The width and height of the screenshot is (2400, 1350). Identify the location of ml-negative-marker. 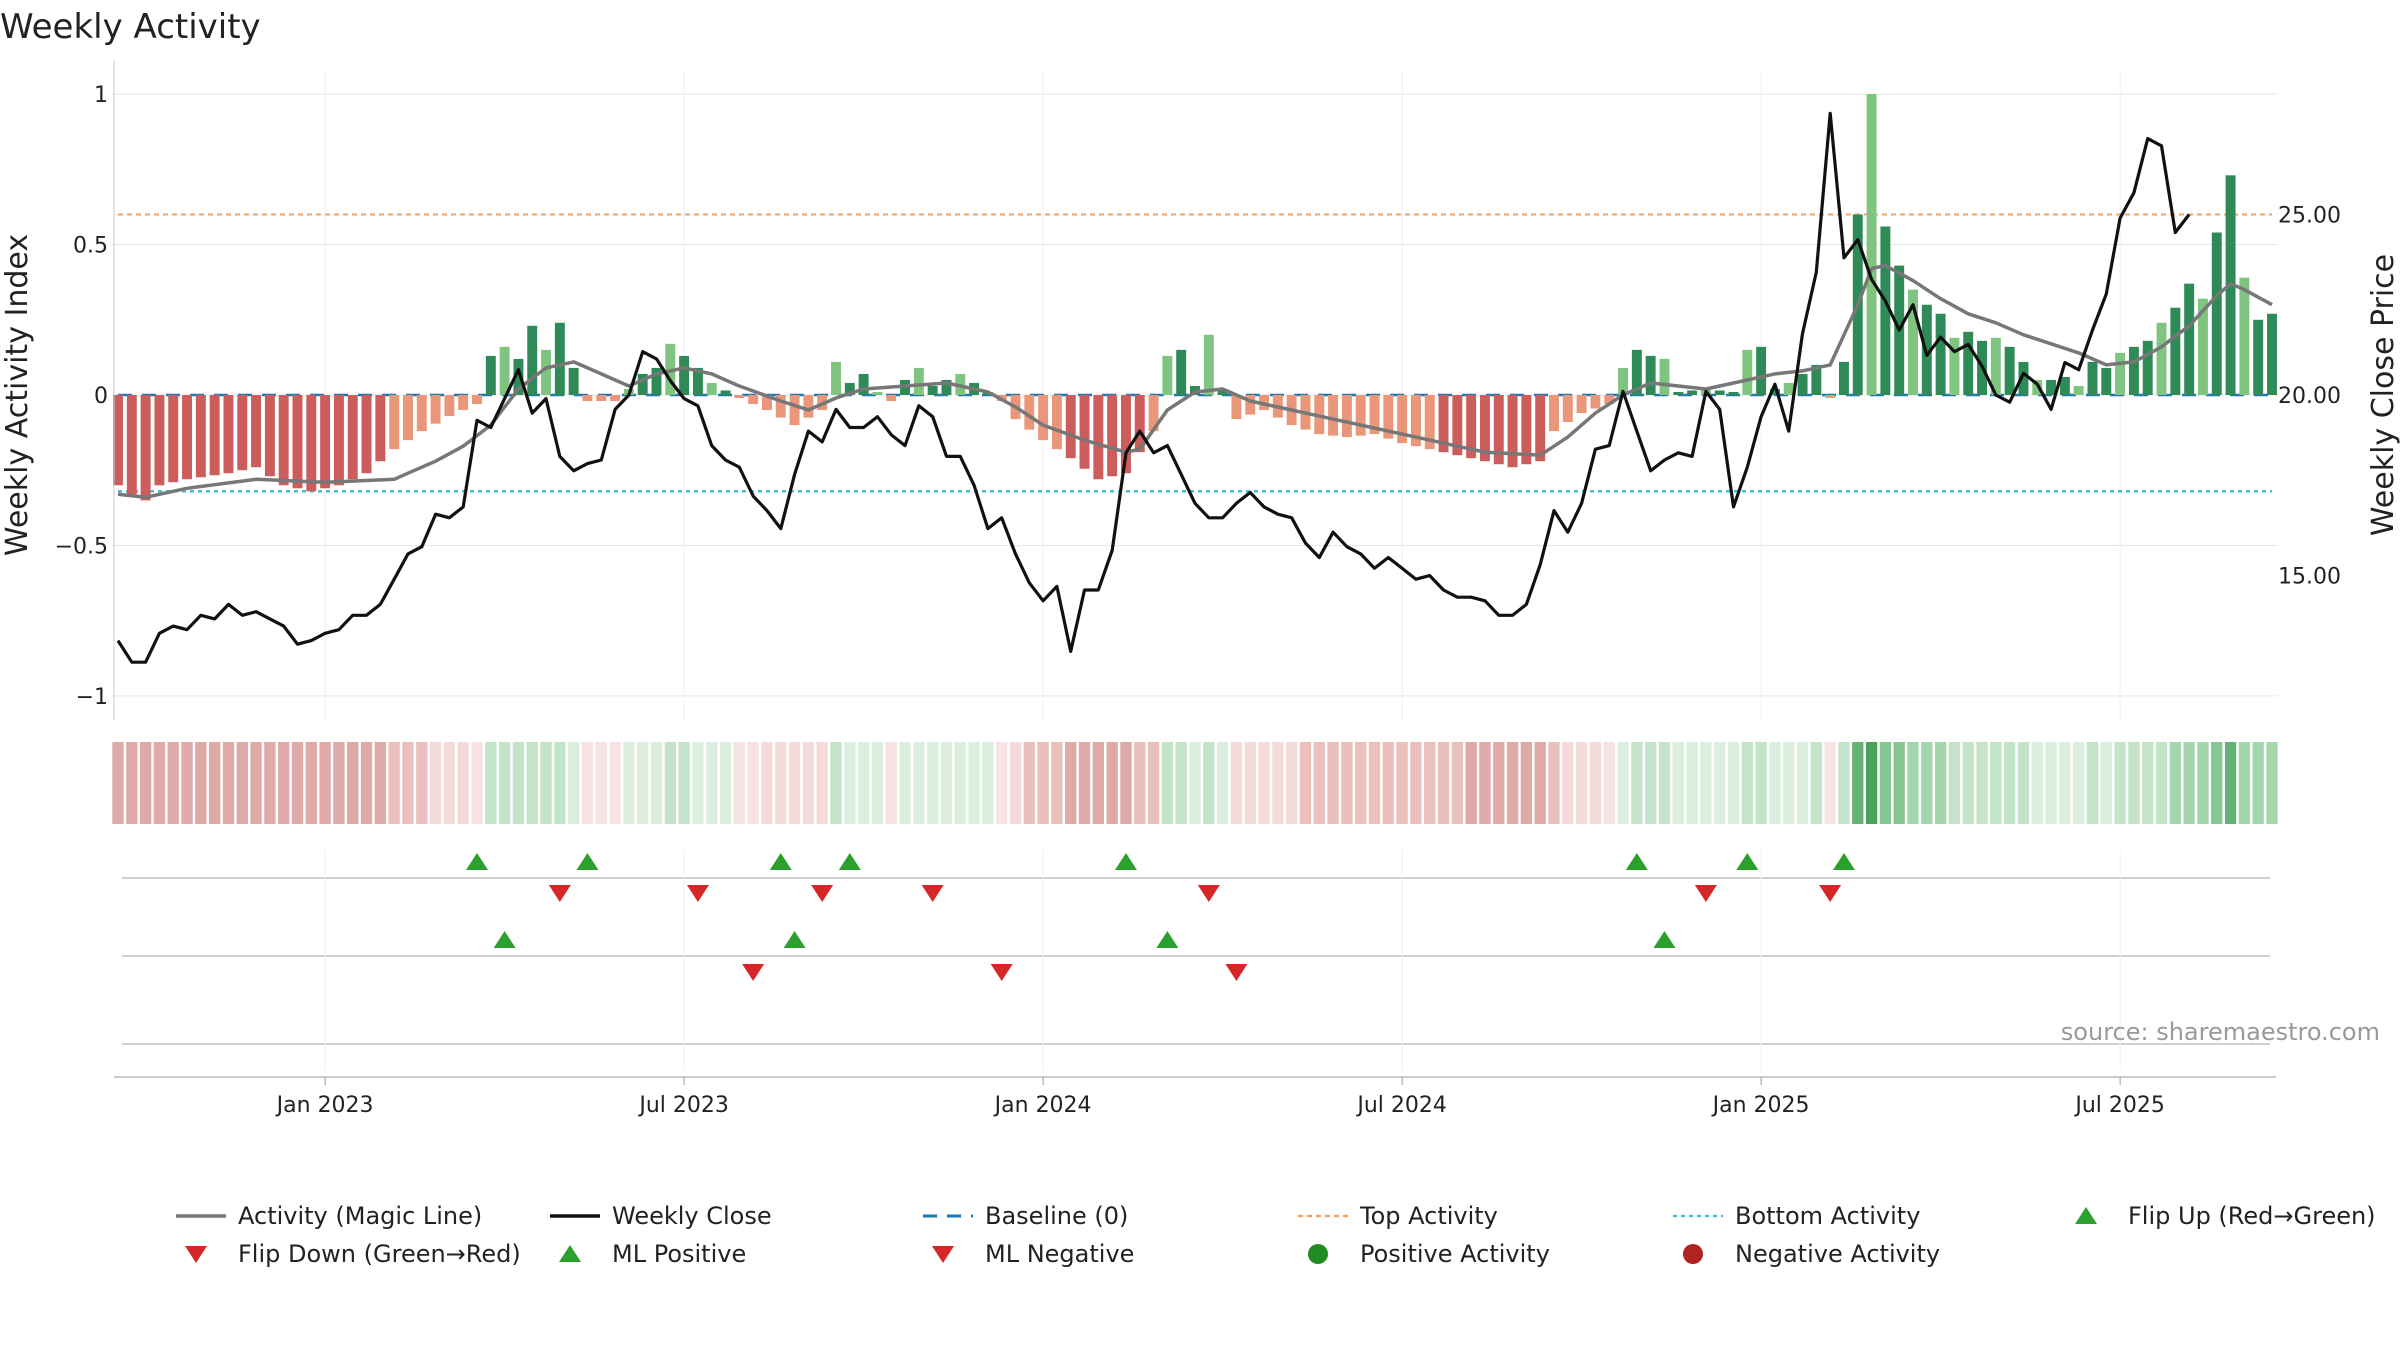
(753, 972).